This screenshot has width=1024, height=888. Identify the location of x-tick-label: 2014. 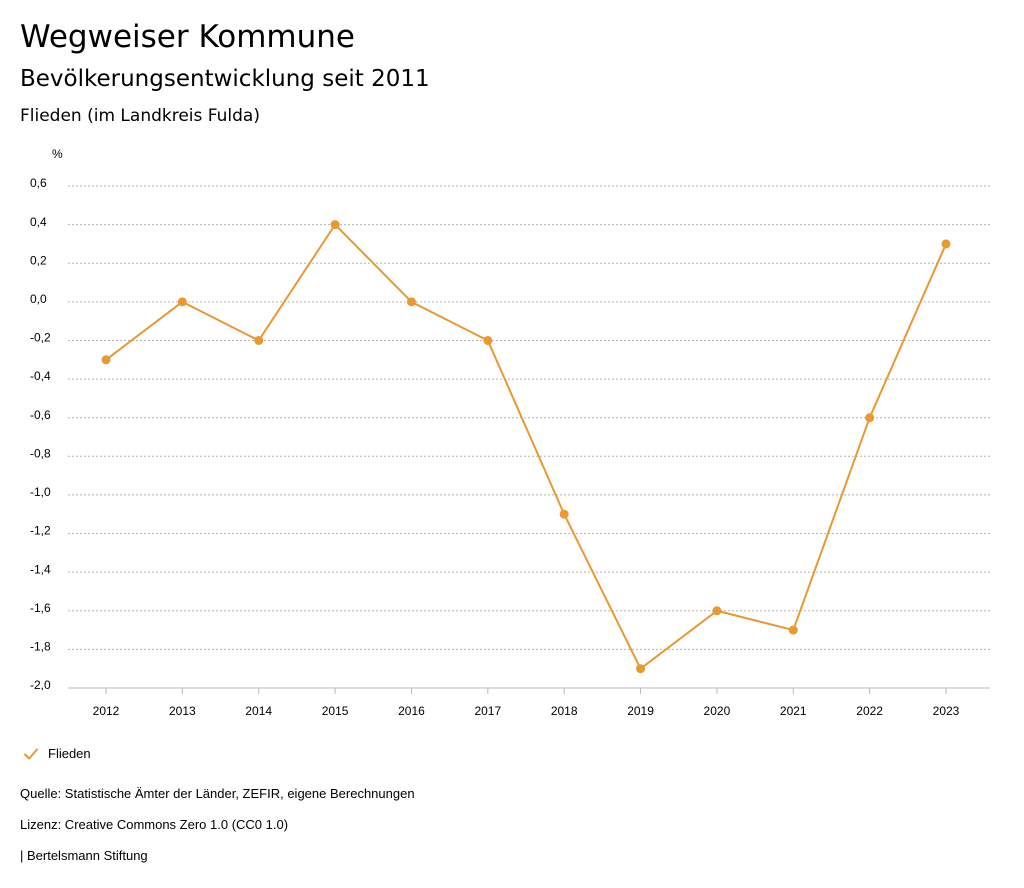
(258, 711).